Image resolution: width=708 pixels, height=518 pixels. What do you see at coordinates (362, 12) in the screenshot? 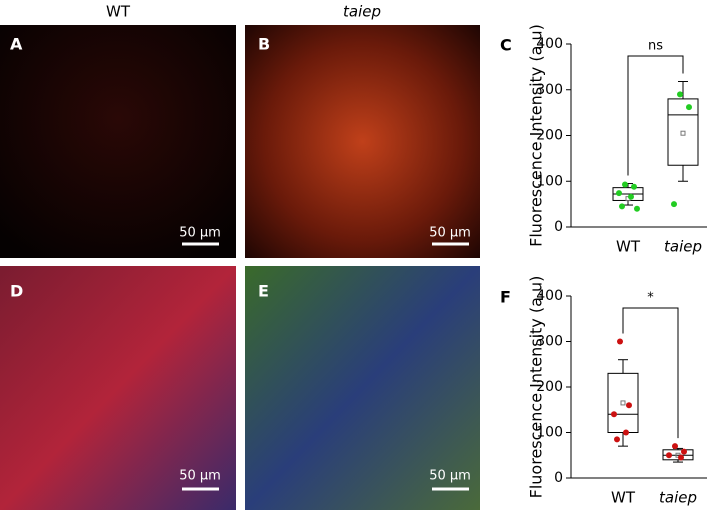
I see `column-header: taiep` at bounding box center [362, 12].